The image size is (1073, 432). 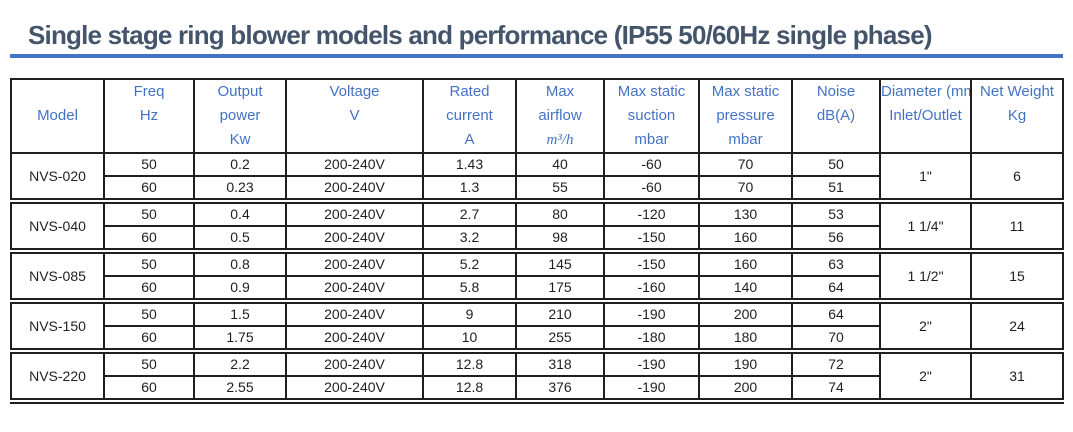 I want to click on max-static-suction-cell: -150, so click(x=651, y=263).